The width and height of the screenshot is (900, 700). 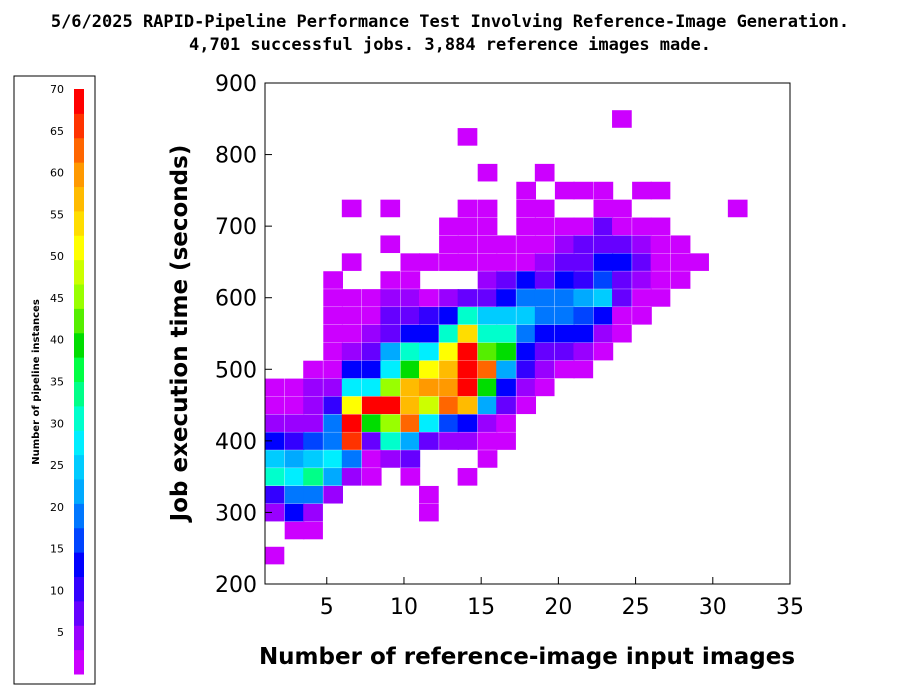 I want to click on x-tick-label: 30, so click(x=713, y=607).